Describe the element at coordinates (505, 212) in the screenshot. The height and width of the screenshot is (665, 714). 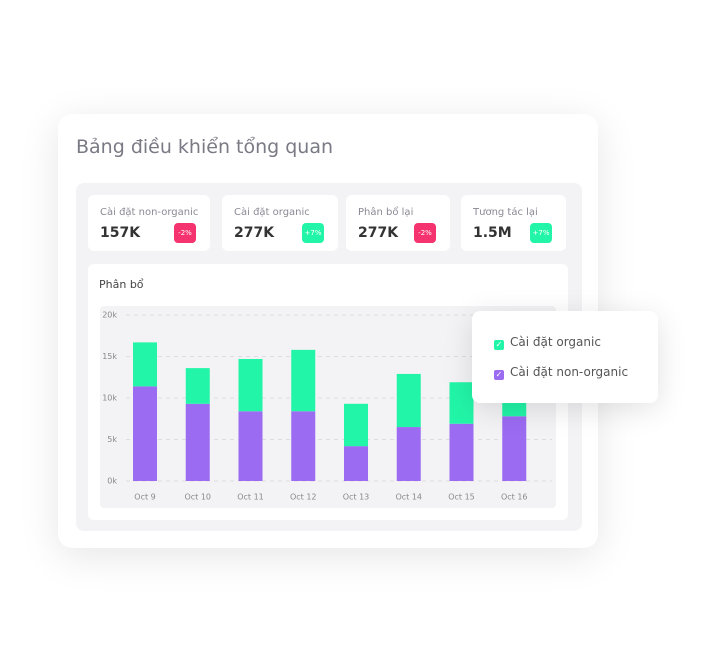
I see `kpi-label: Tương tác lại` at that location.